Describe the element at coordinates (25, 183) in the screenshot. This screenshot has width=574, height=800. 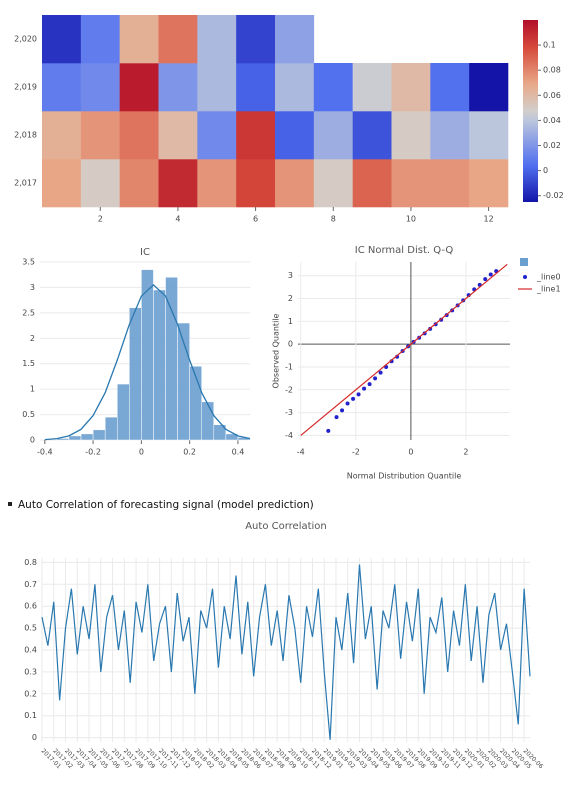
I see `y-tick-label: 2,017` at that location.